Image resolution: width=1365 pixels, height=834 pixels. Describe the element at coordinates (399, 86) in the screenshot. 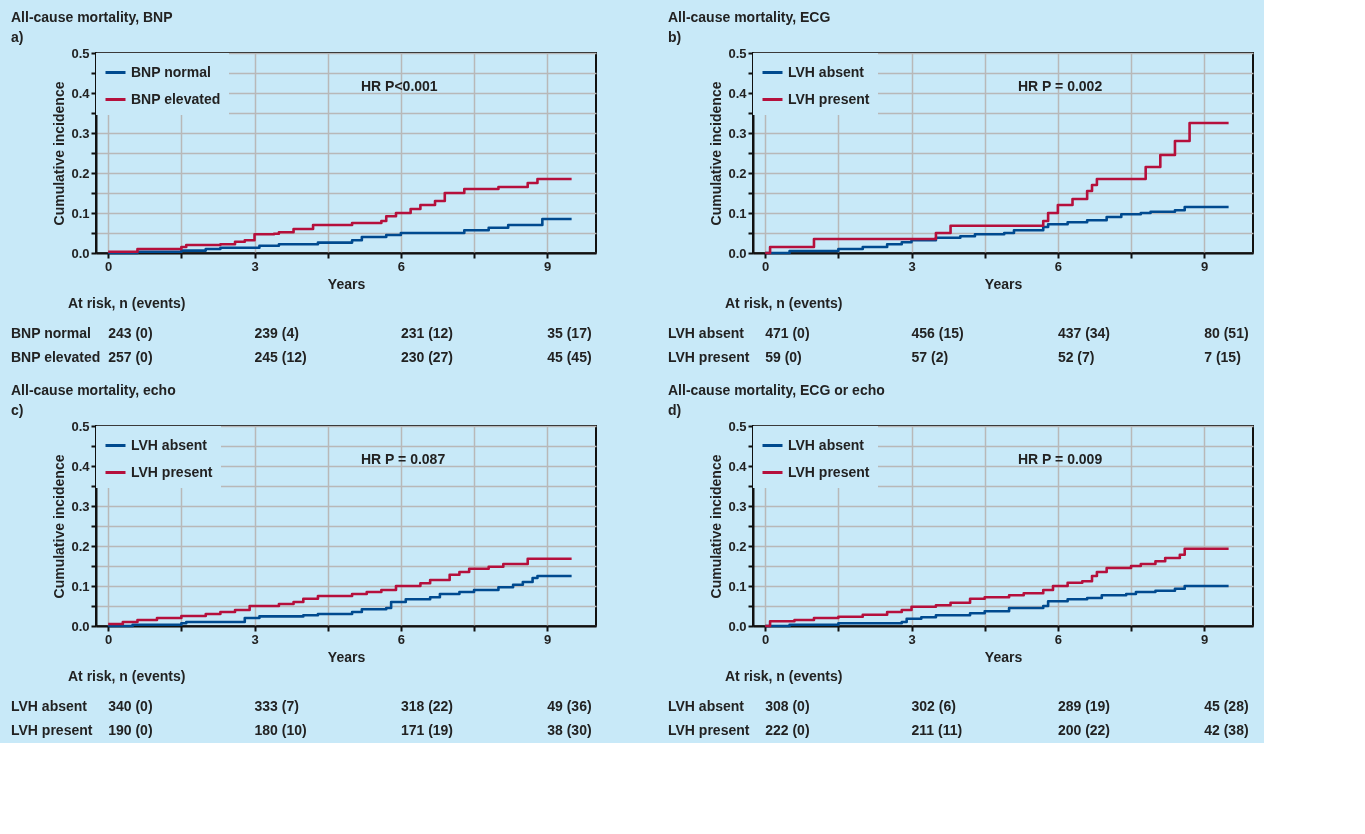

I see `annotation: HR P<0.001` at that location.